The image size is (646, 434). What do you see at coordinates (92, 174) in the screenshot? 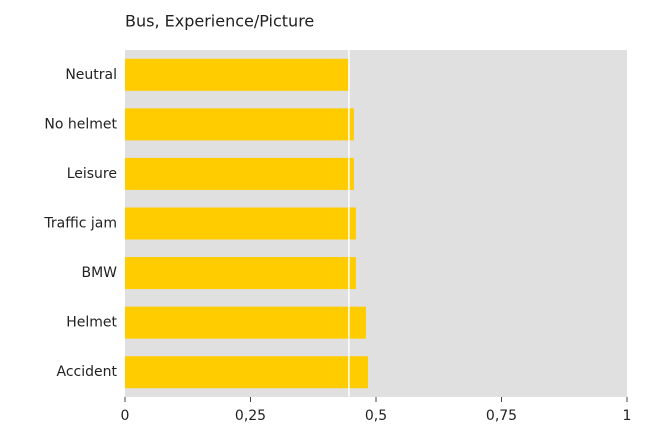
I see `y-tick-label: Leisure` at bounding box center [92, 174].